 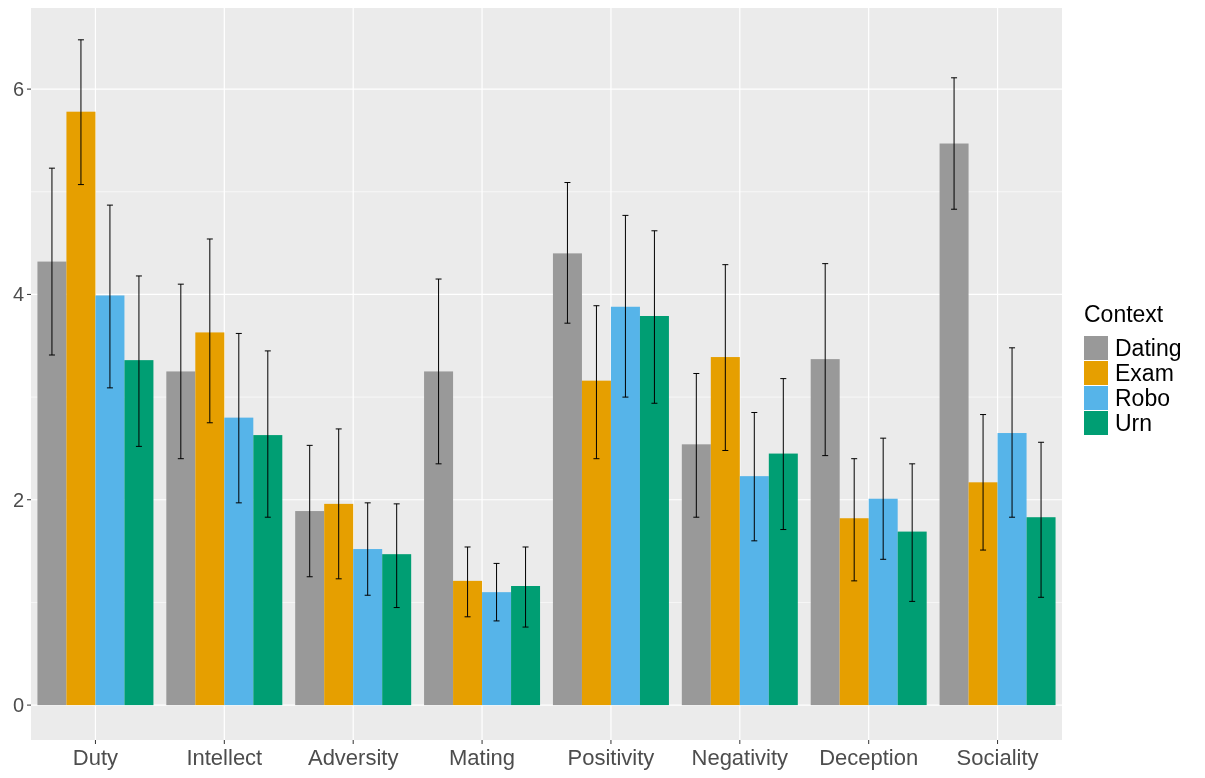 I want to click on x-tick-label: Duty, so click(x=95, y=757).